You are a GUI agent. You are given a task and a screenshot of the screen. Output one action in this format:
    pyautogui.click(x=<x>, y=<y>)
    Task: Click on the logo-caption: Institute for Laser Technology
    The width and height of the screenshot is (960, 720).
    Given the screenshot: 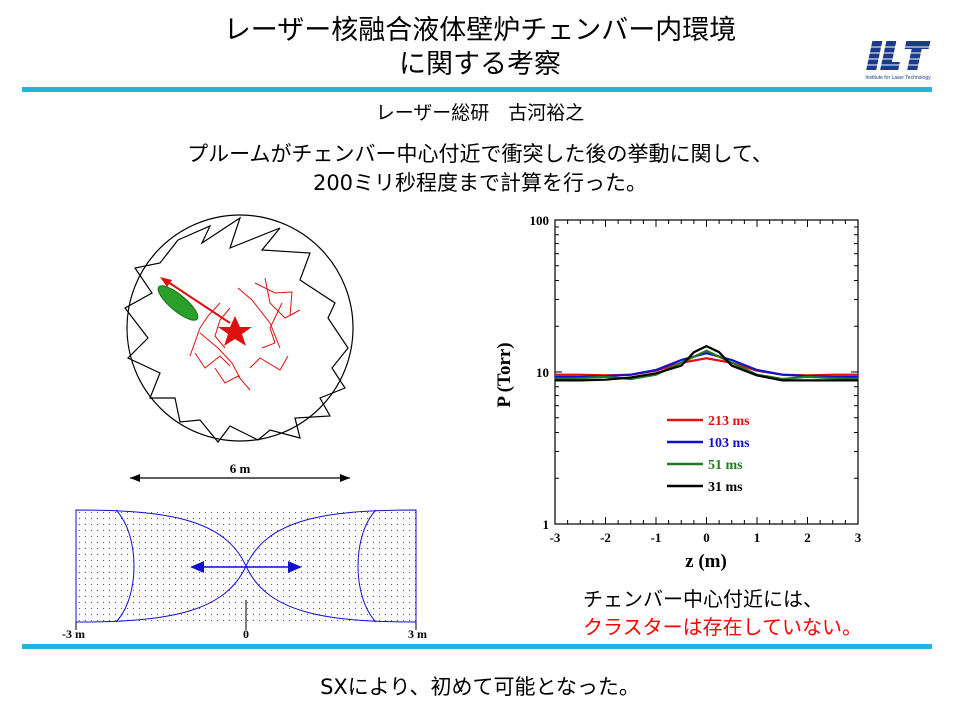 What is the action you would take?
    pyautogui.click(x=898, y=78)
    